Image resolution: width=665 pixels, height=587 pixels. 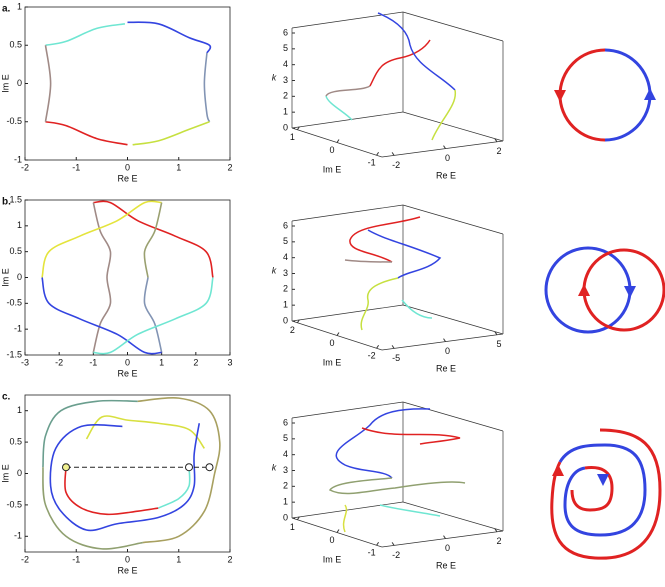 What do you see at coordinates (397, 470) in the screenshot?
I see `curves-3d-c` at bounding box center [397, 470].